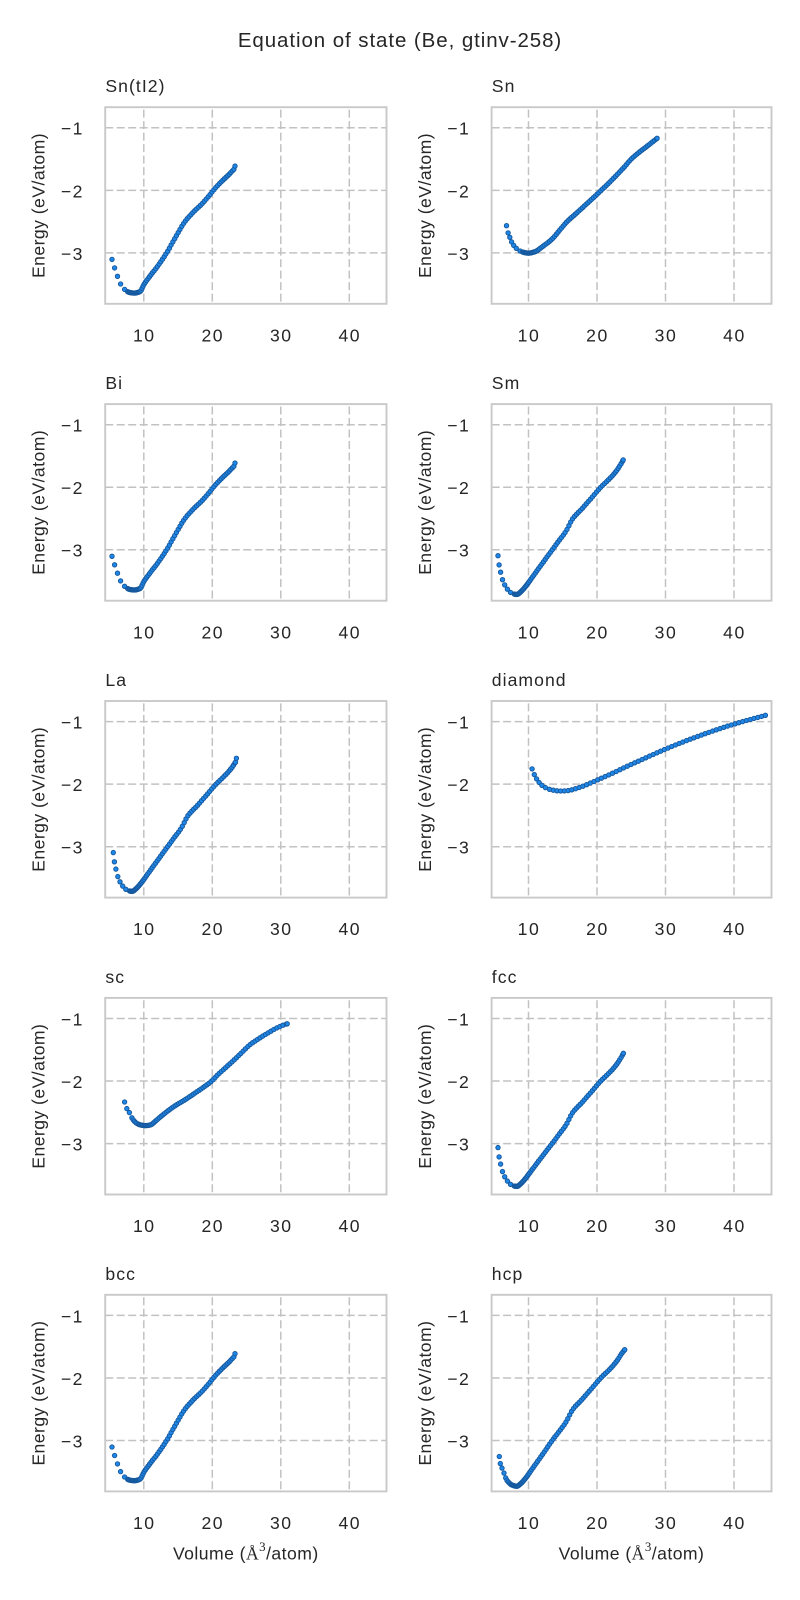 The width and height of the screenshot is (800, 1600). Describe the element at coordinates (120, 1274) in the screenshot. I see `svg-text: bcc` at that location.